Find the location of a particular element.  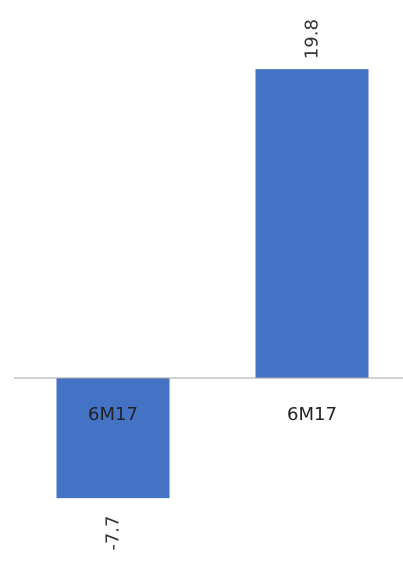

category-label-2: 6M17 is located at coordinates (312, 414).